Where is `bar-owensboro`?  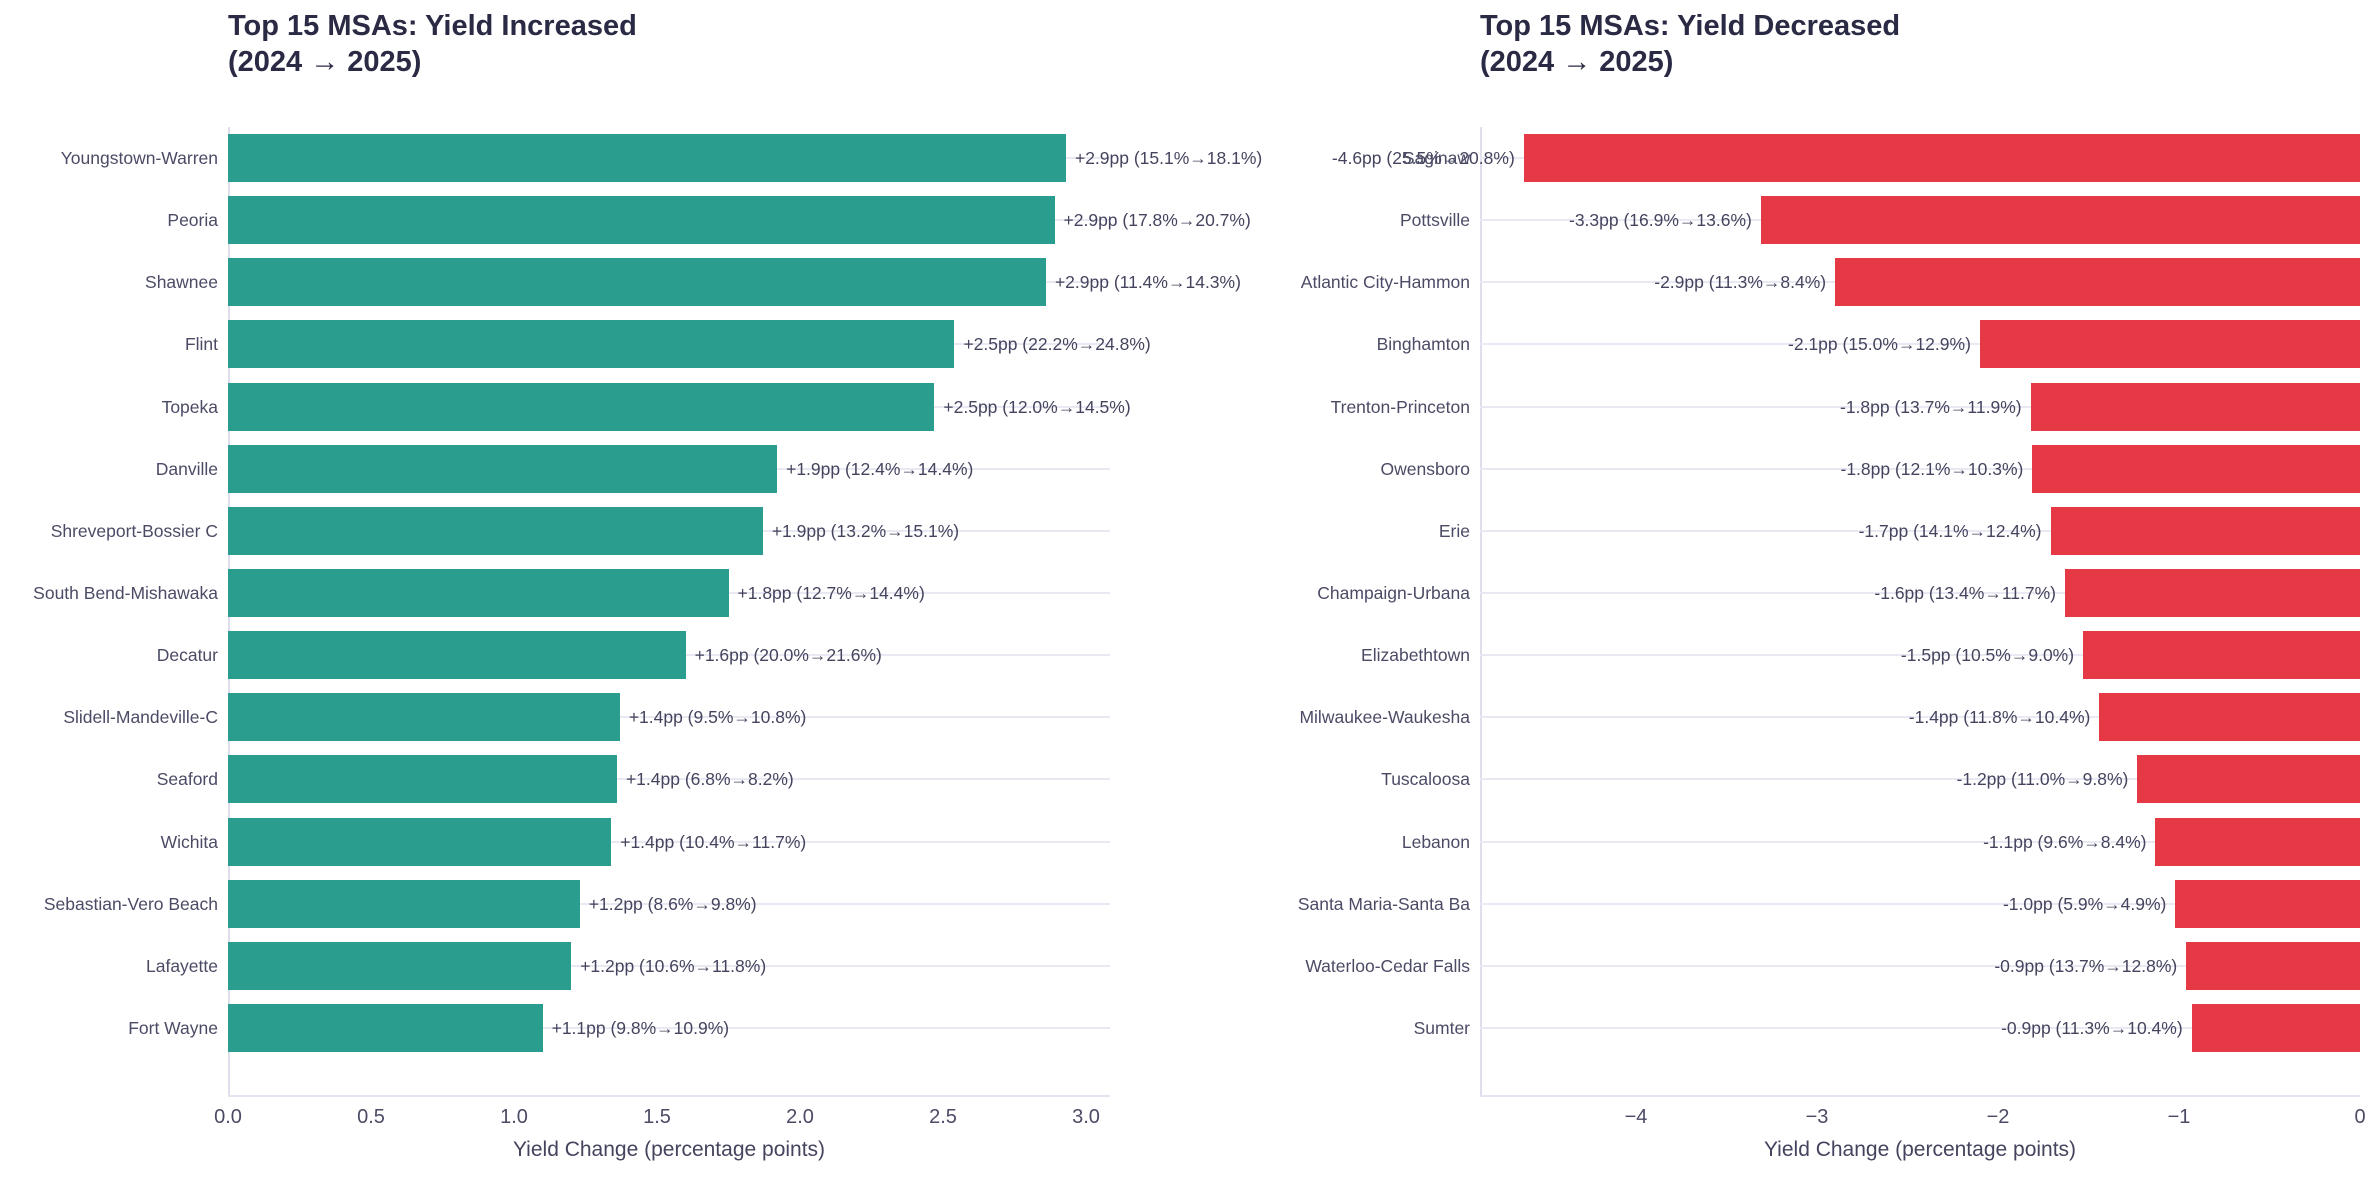
bar-owensboro is located at coordinates (2196, 468).